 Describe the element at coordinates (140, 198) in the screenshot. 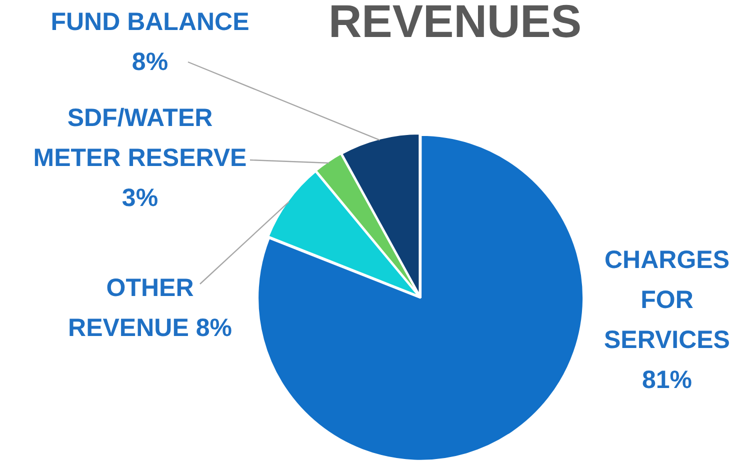

I see `data-label: 3%` at that location.